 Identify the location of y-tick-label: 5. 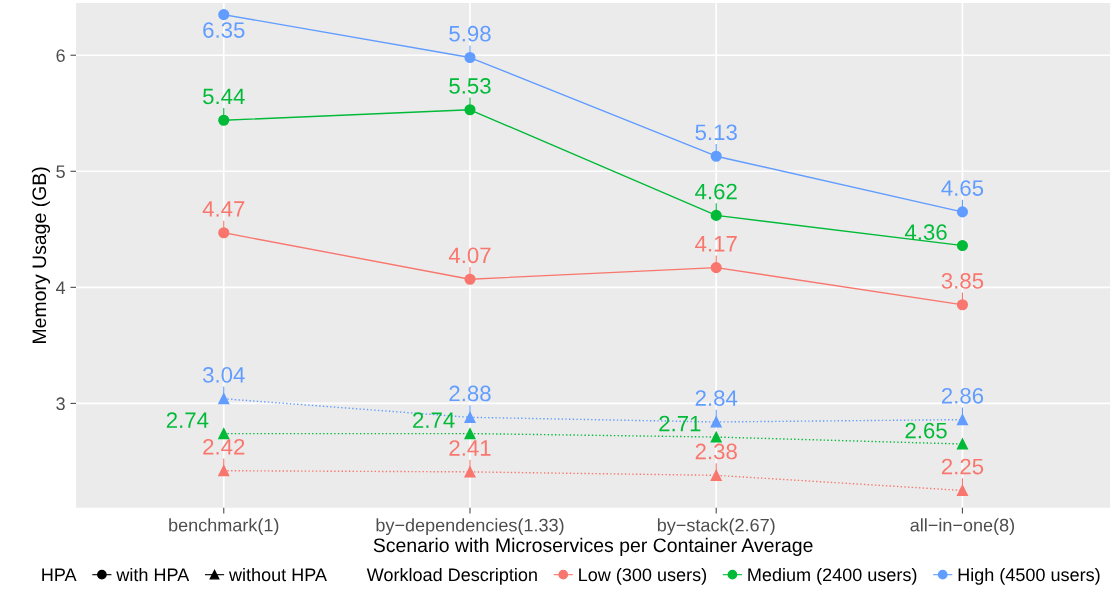
(60, 172).